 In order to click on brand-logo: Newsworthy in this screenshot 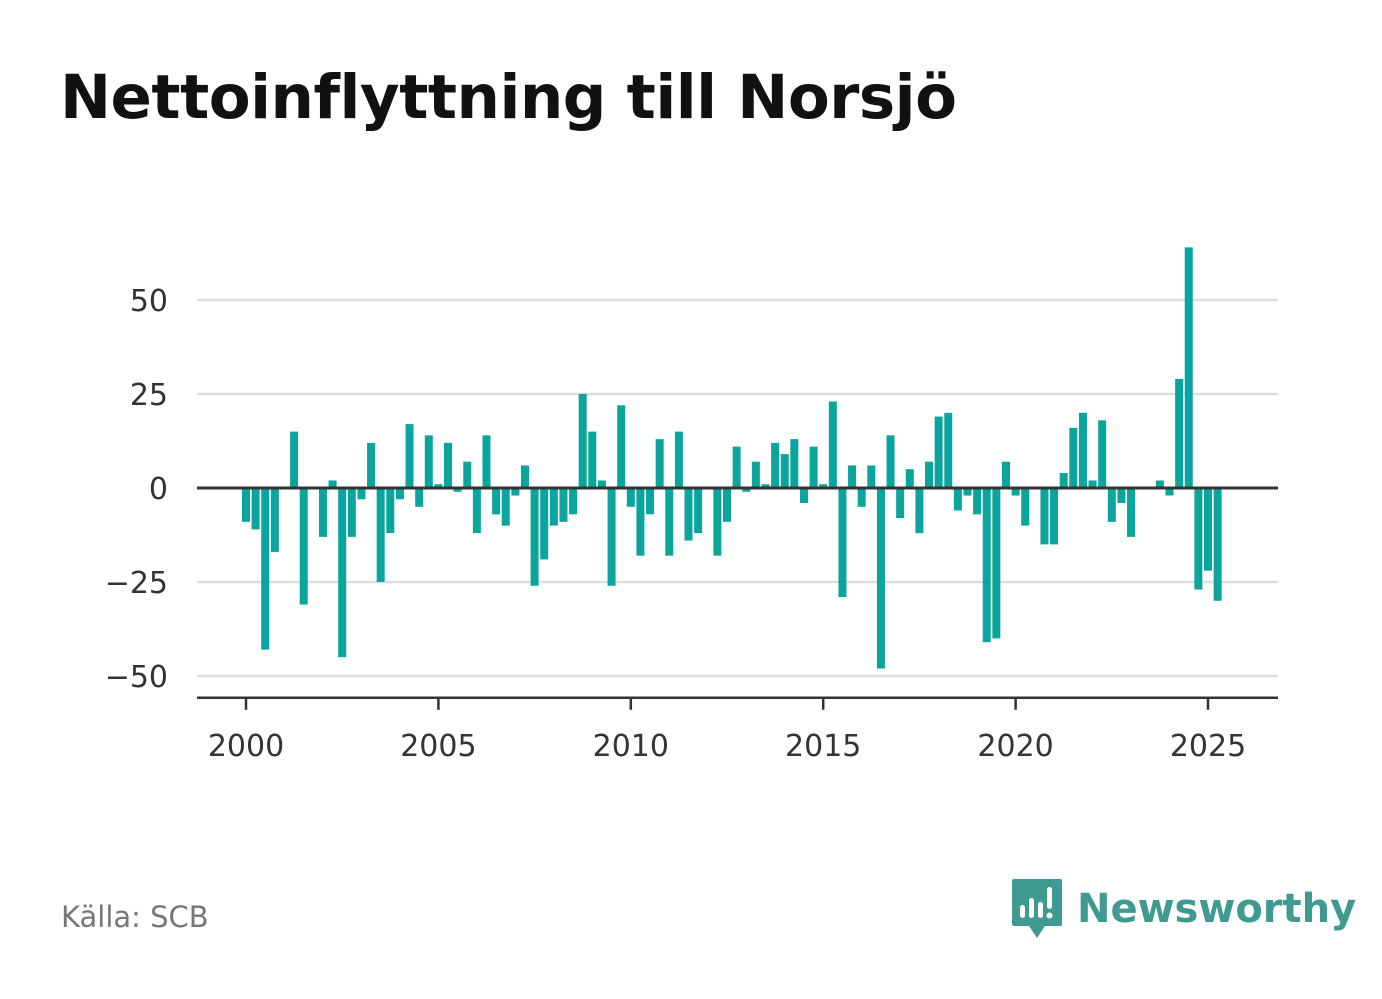, I will do `click(1183, 909)`.